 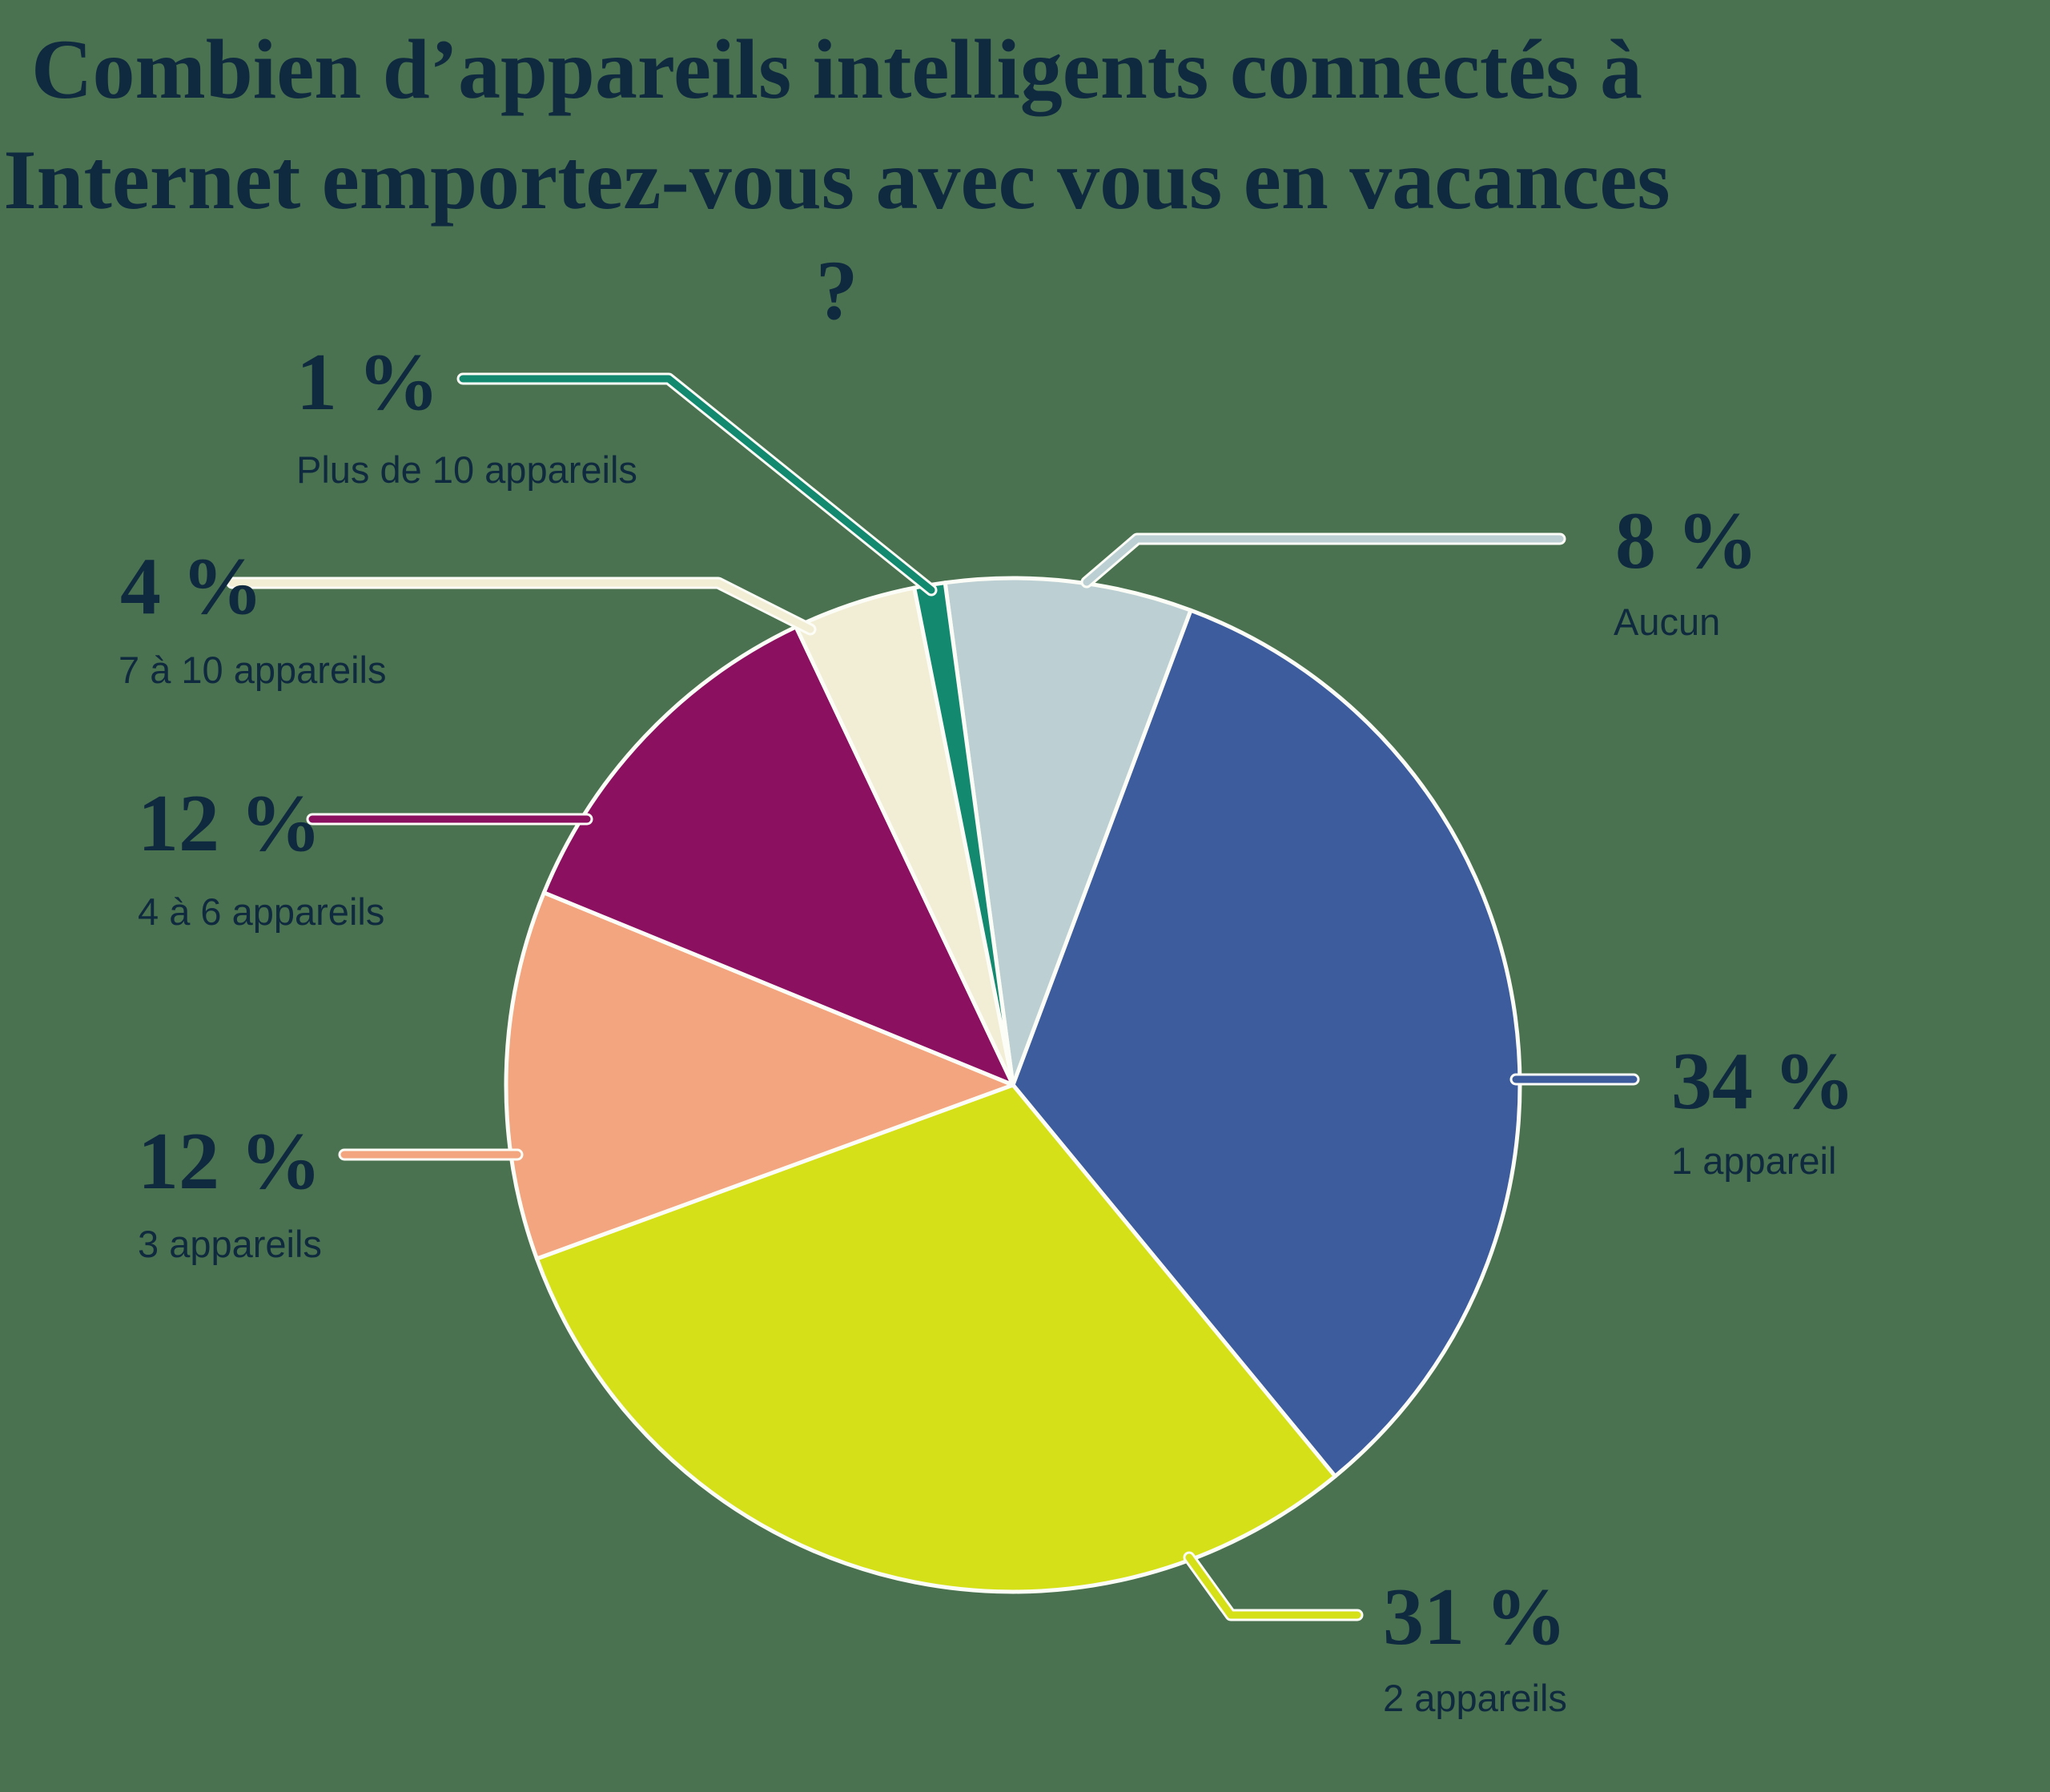 I want to click on value-label-4-a-6-appareils: 12 %, so click(x=230, y=824).